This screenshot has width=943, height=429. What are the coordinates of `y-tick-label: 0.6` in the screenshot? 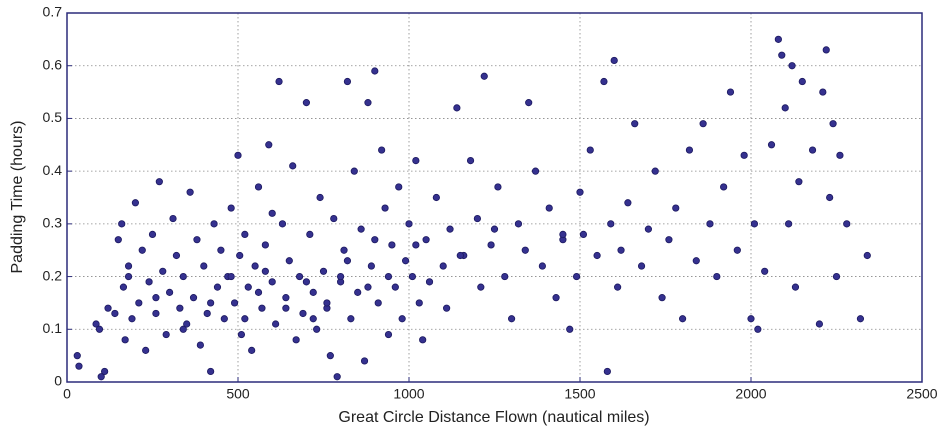 It's located at (53, 64).